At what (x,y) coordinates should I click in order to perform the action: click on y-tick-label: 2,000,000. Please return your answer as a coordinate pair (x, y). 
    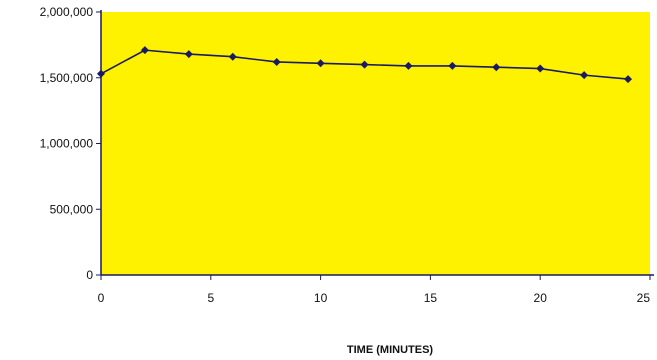
    Looking at the image, I should click on (67, 12).